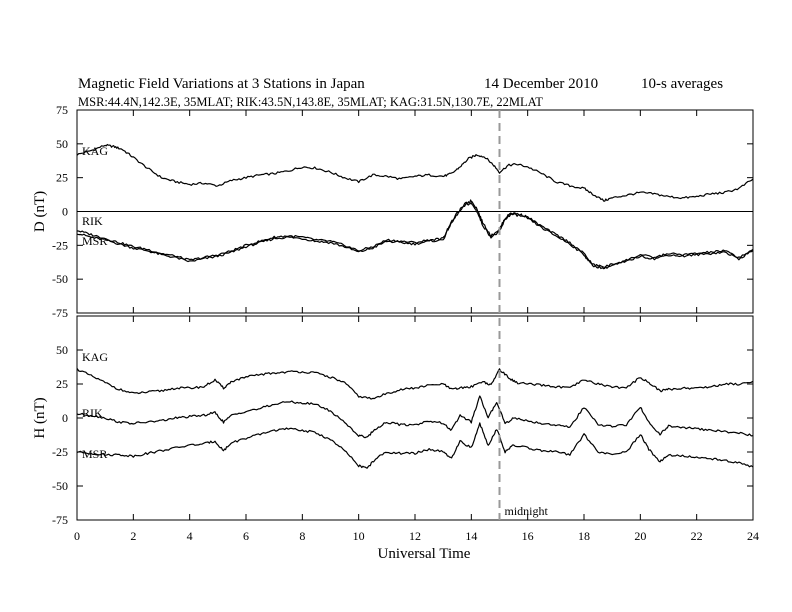 This screenshot has width=792, height=612. What do you see at coordinates (640, 536) in the screenshot?
I see `x-tick-label: 20` at bounding box center [640, 536].